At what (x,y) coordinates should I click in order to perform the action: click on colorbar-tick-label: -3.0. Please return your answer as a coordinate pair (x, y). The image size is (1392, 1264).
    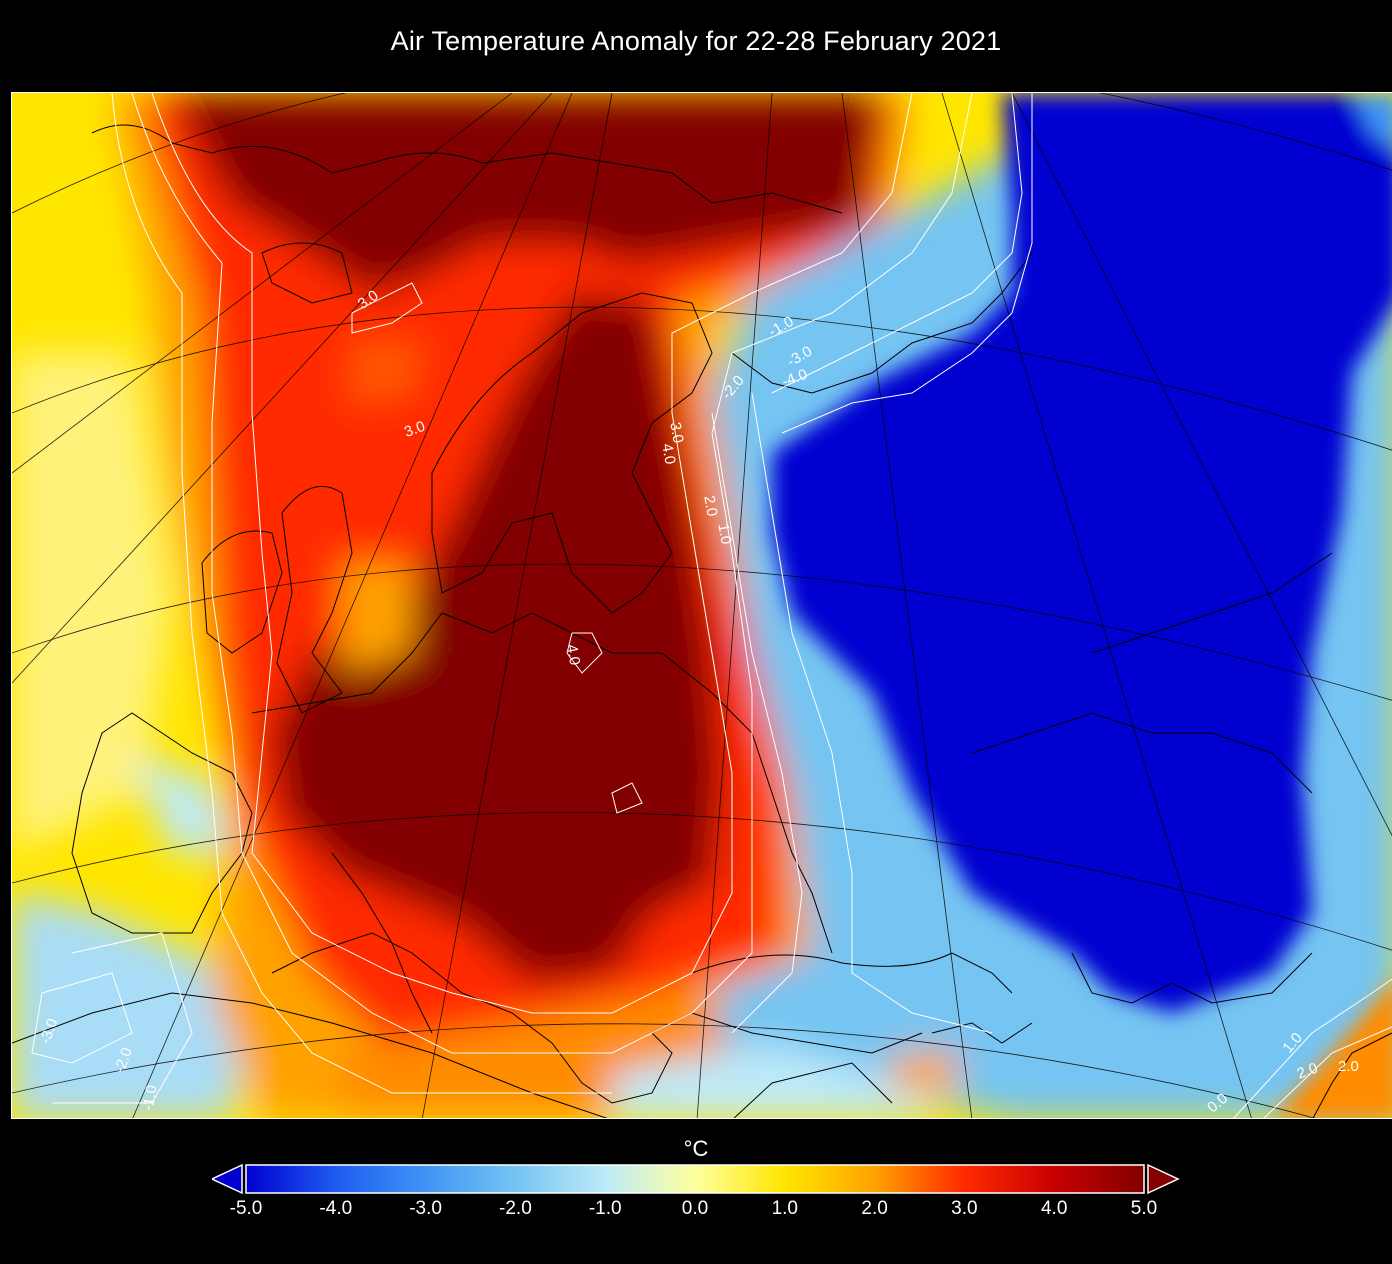
    Looking at the image, I should click on (425, 1208).